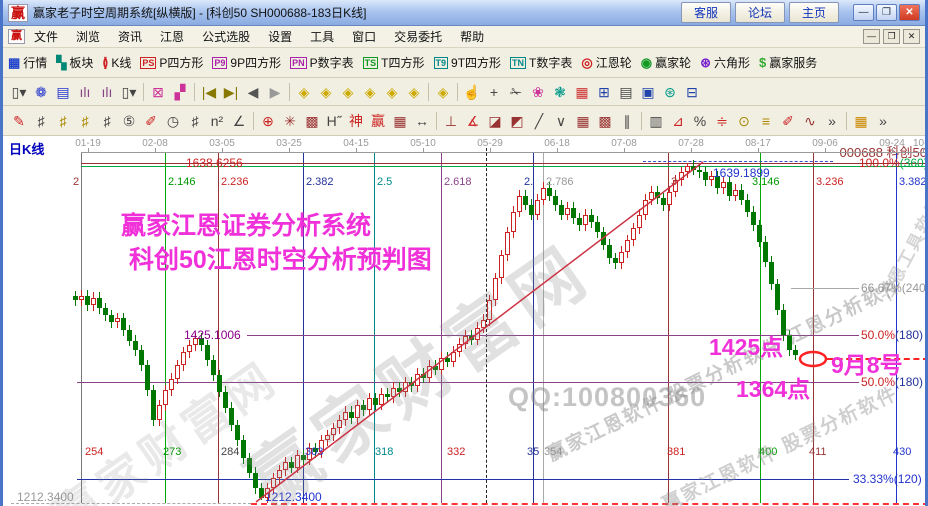  Describe the element at coordinates (364, 37) in the screenshot. I see `menu-item: 窗口` at that location.